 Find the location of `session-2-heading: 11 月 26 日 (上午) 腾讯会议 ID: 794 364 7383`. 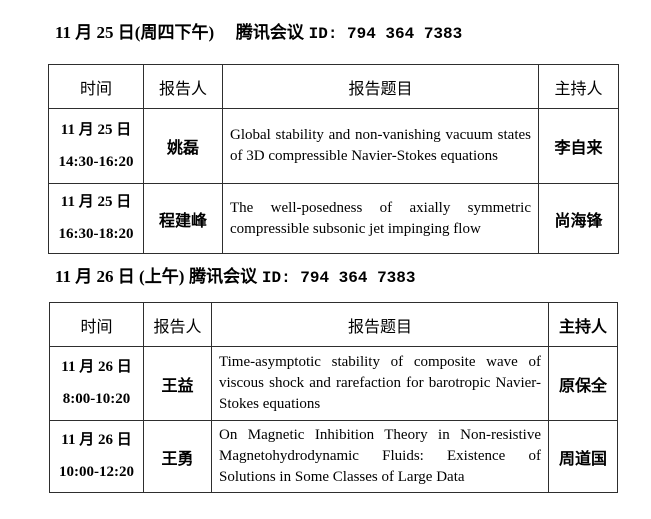

session-2-heading: 11 月 26 日 (上午) 腾讯会议 ID: 794 364 7383 is located at coordinates (235, 277).